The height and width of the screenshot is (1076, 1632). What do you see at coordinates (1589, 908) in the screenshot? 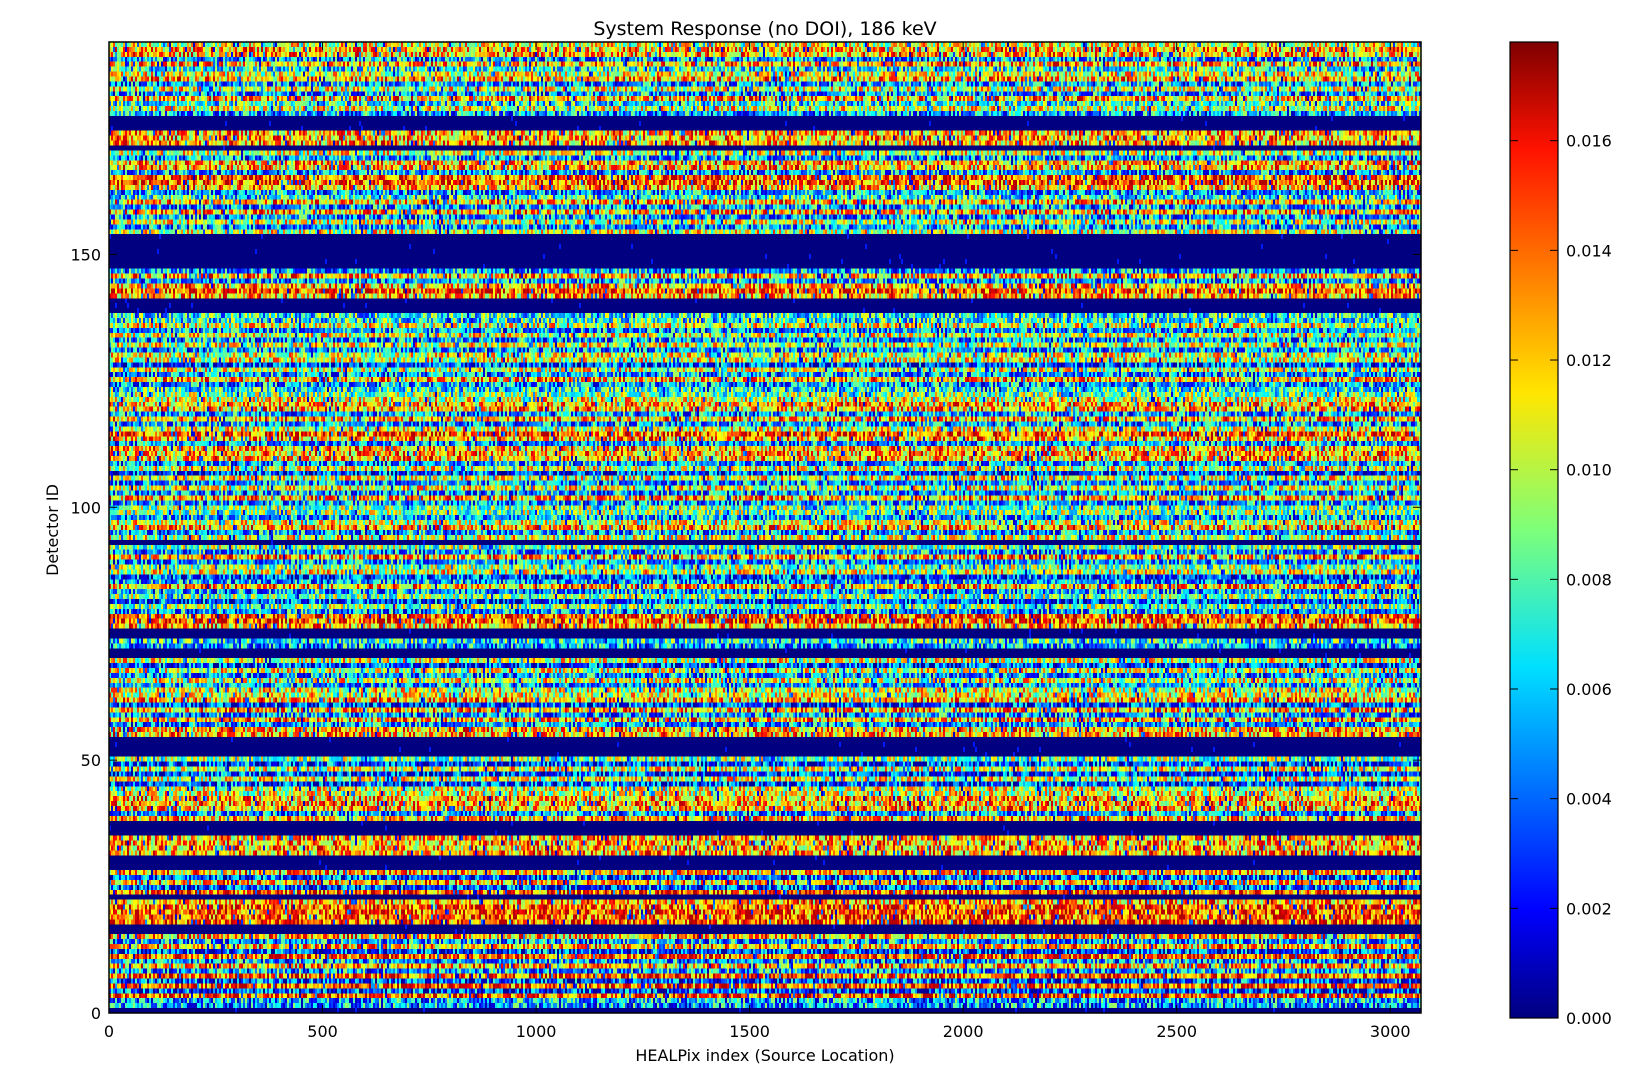
I see `colorbar-tick-label: 0.002` at bounding box center [1589, 908].